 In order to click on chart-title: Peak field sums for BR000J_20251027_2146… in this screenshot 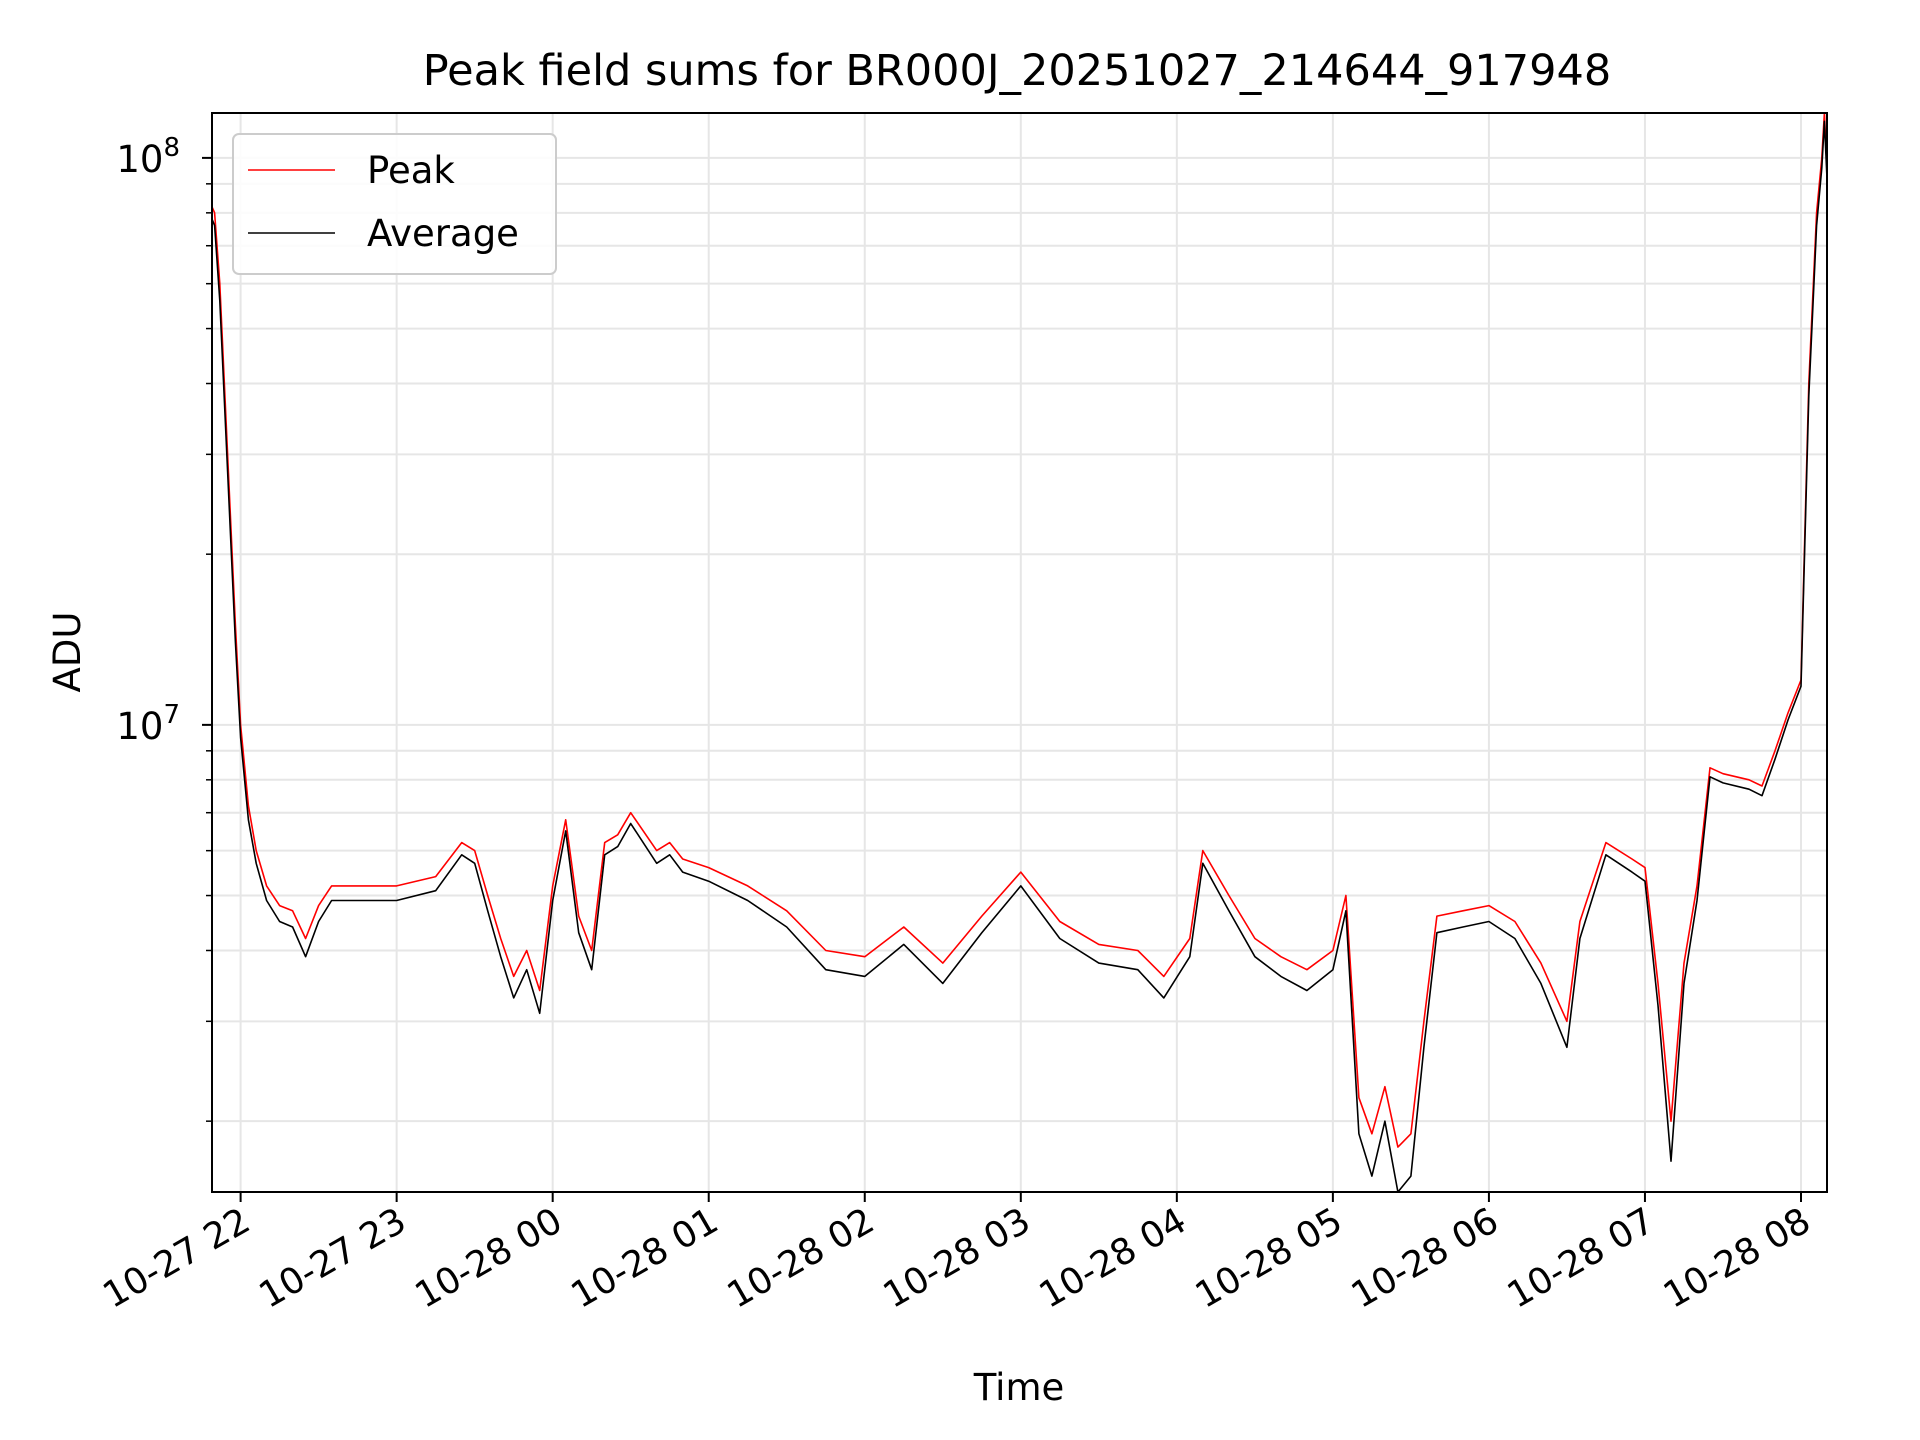, I will do `click(1017, 71)`.